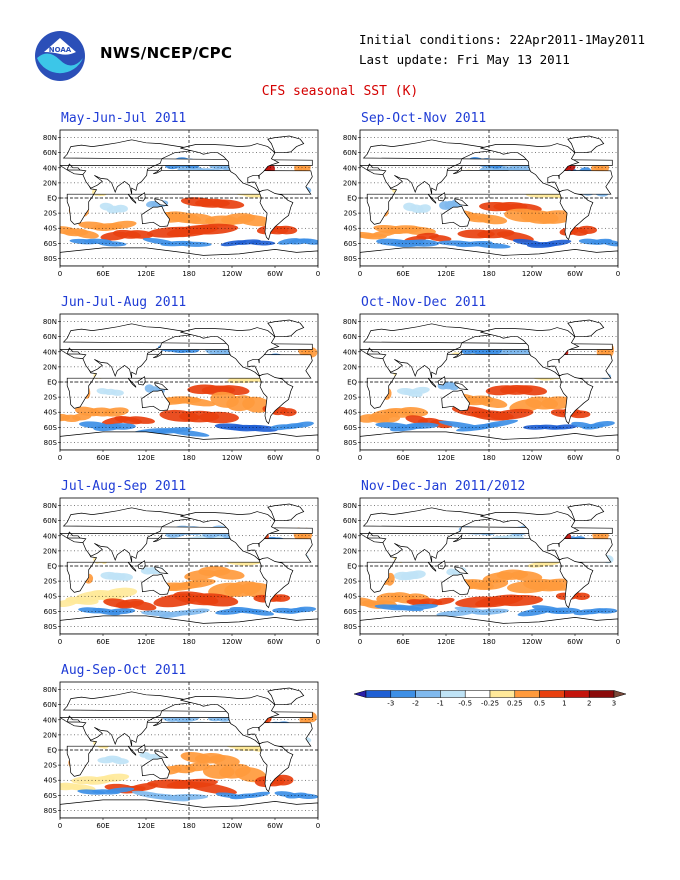  Describe the element at coordinates (189, 566) in the screenshot. I see `sst-anomaly-field` at that location.